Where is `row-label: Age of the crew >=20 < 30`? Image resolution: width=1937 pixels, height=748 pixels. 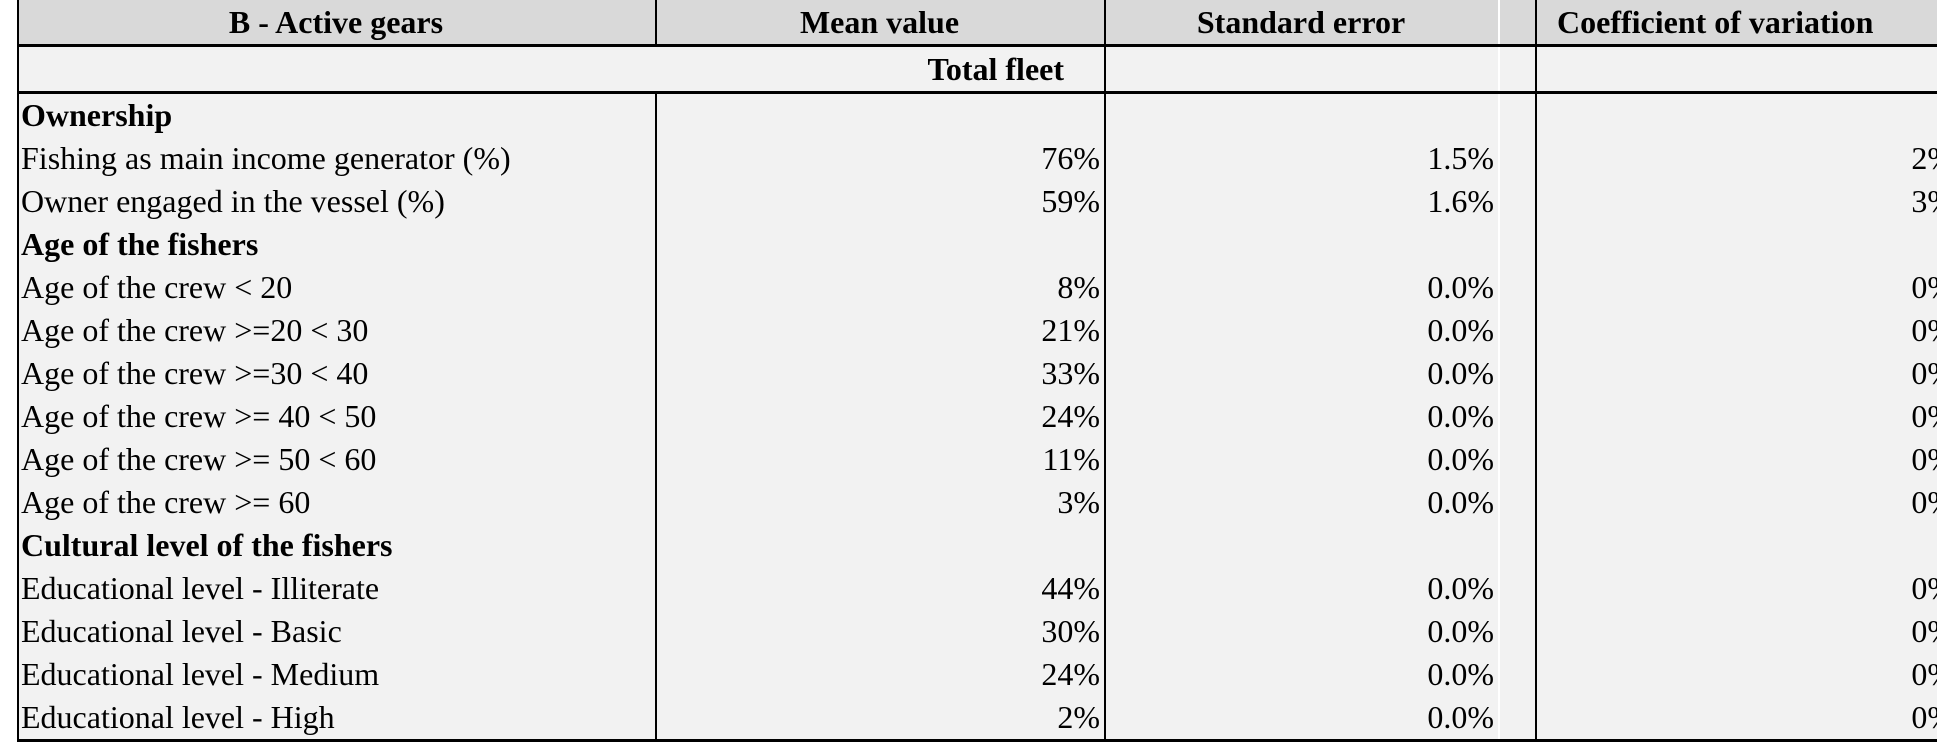
row-label: Age of the crew >=20 < 30 is located at coordinates (336, 330).